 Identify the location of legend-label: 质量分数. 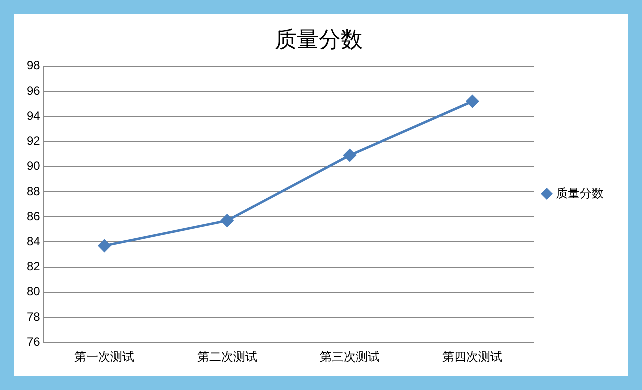
(580, 193).